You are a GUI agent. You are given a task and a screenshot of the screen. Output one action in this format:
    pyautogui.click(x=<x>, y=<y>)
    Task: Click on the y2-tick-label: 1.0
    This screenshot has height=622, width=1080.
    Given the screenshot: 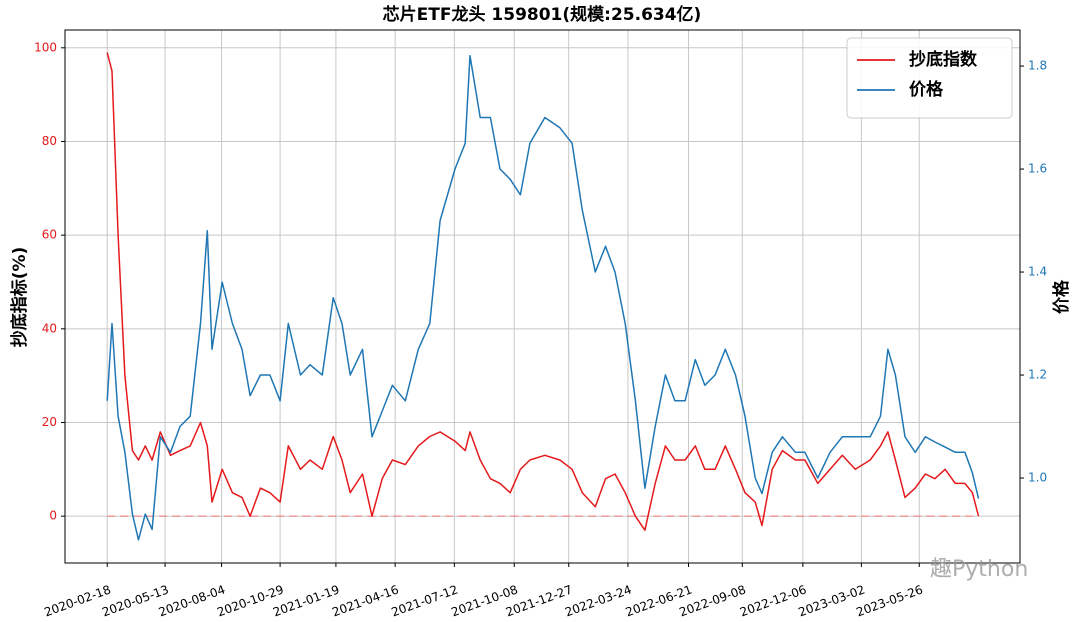 What is the action you would take?
    pyautogui.click(x=1037, y=478)
    